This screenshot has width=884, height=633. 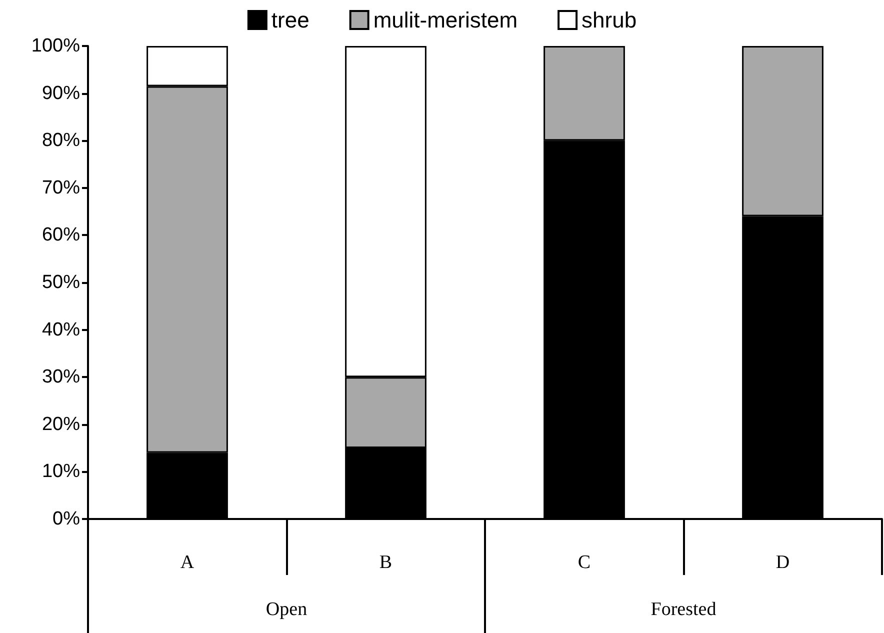 I want to click on y-tick-label: 0%, so click(x=66, y=519).